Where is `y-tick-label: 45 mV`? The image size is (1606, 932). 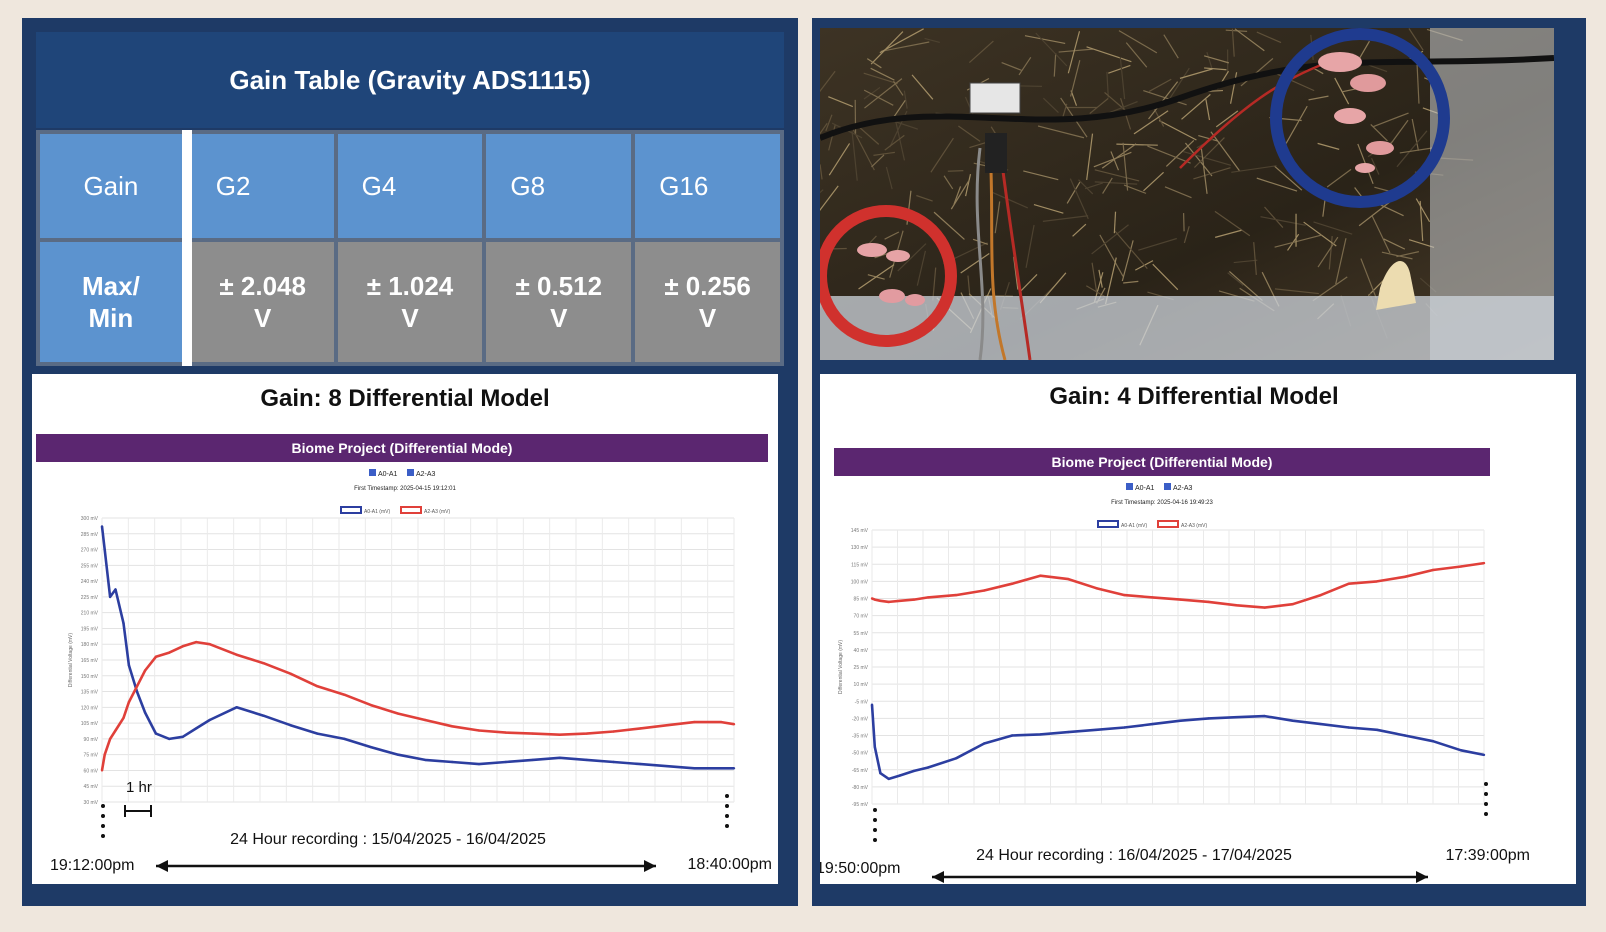
y-tick-label: 45 mV is located at coordinates (91, 787).